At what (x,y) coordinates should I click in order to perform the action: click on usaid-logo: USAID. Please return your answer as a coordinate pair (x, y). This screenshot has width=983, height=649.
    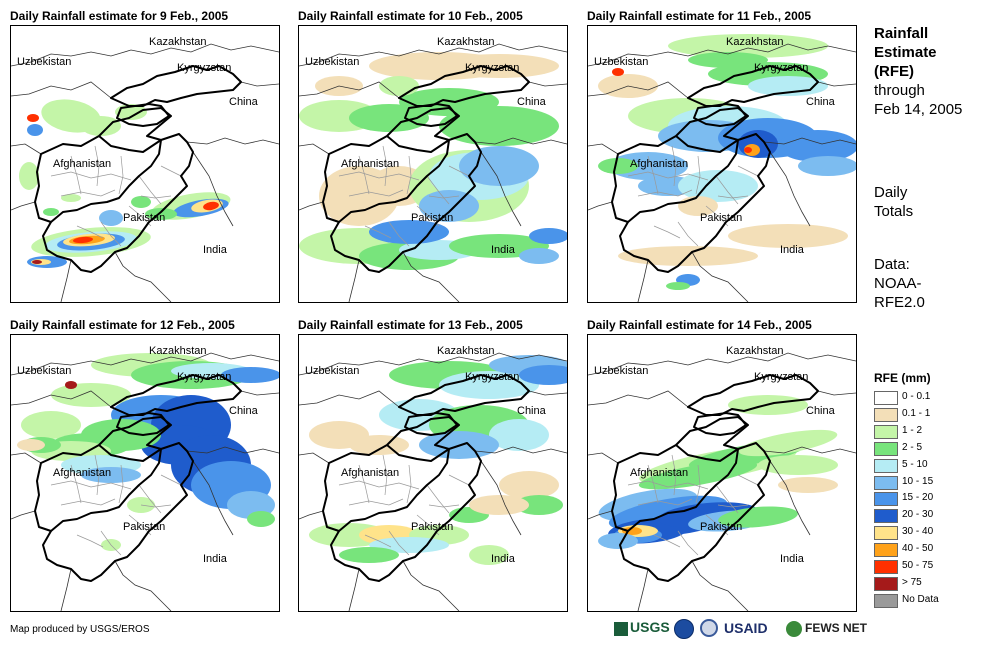
    Looking at the image, I should click on (746, 628).